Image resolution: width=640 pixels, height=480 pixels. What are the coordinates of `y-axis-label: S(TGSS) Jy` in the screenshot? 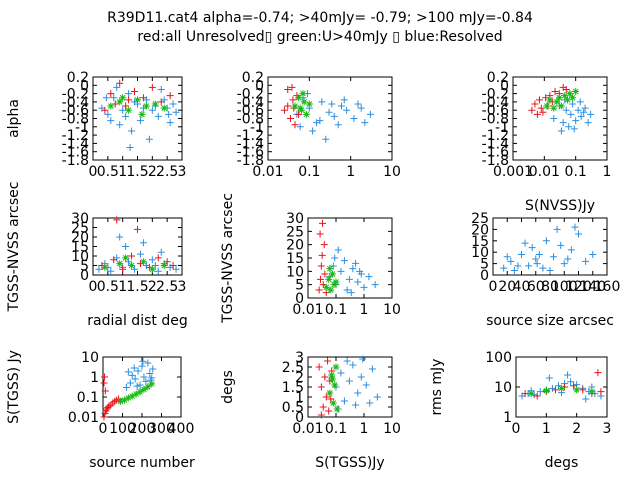 It's located at (14, 387).